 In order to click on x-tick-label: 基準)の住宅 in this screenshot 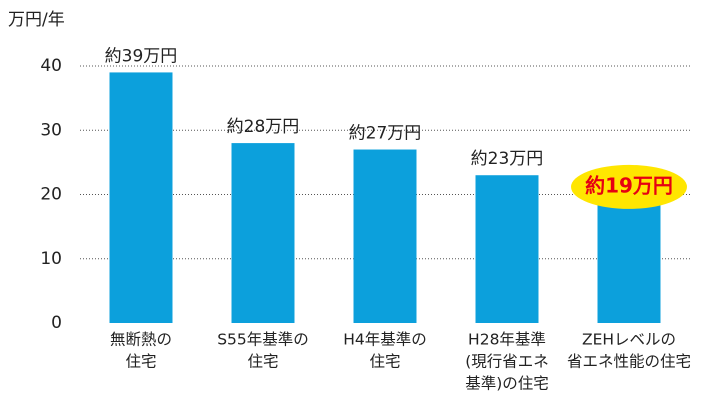, I will do `click(507, 384)`.